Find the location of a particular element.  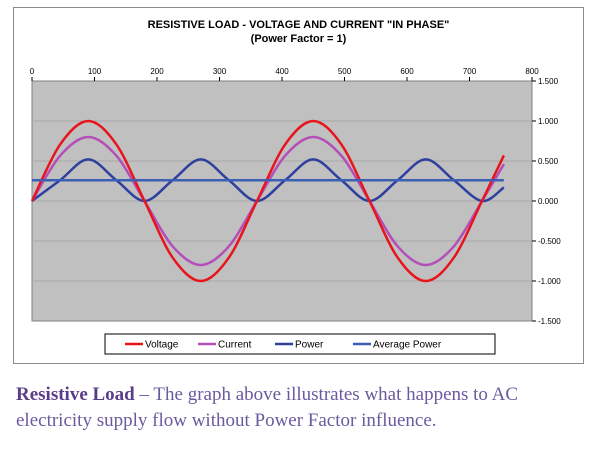

x-tick-label-5: 500 is located at coordinates (345, 71).